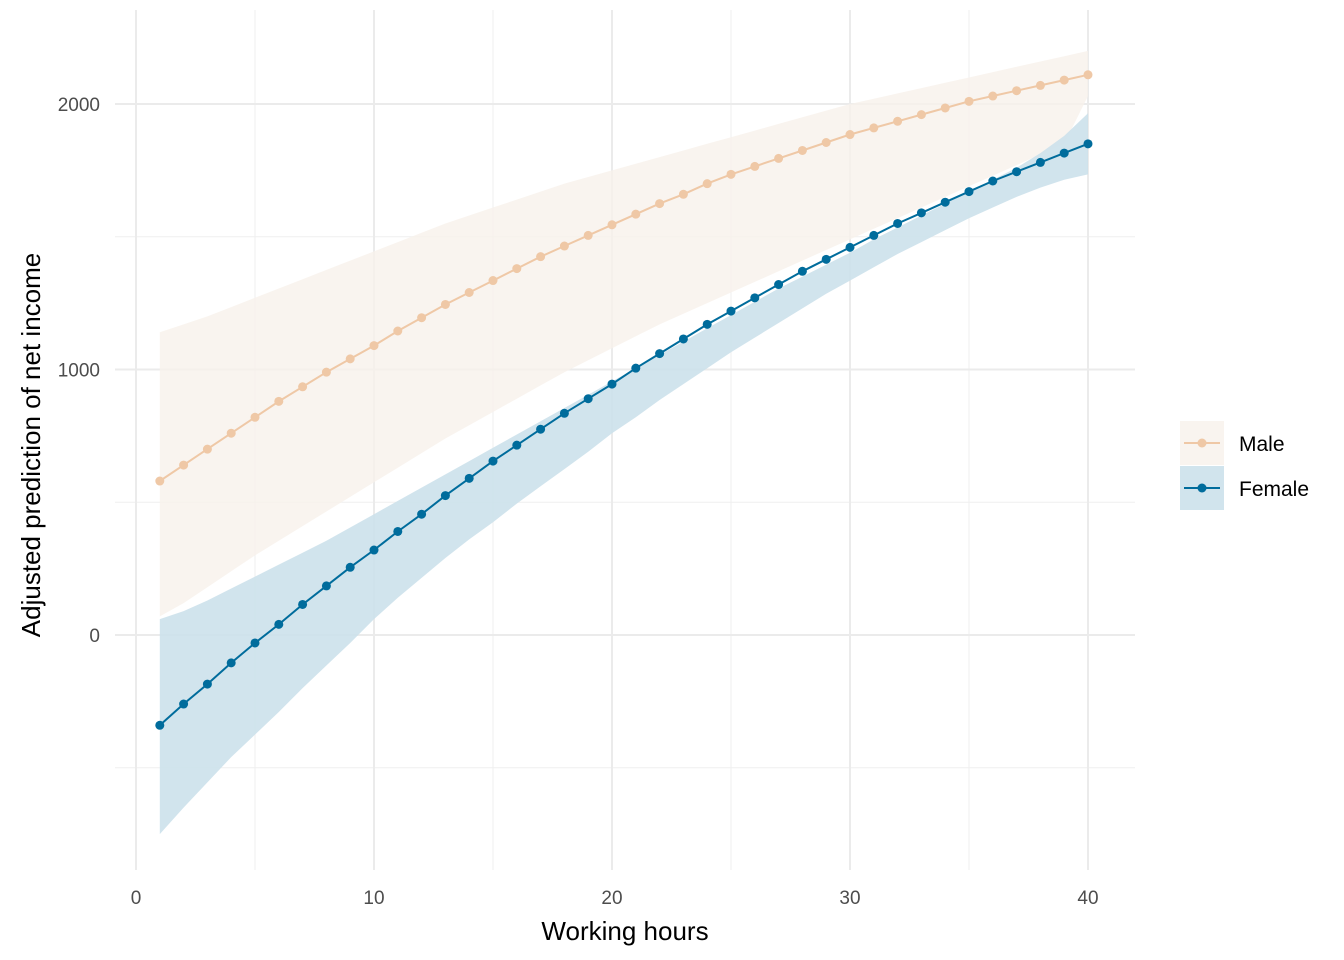 Image resolution: width=1344 pixels, height=960 pixels. What do you see at coordinates (94, 636) in the screenshot?
I see `y-tick-label: 0` at bounding box center [94, 636].